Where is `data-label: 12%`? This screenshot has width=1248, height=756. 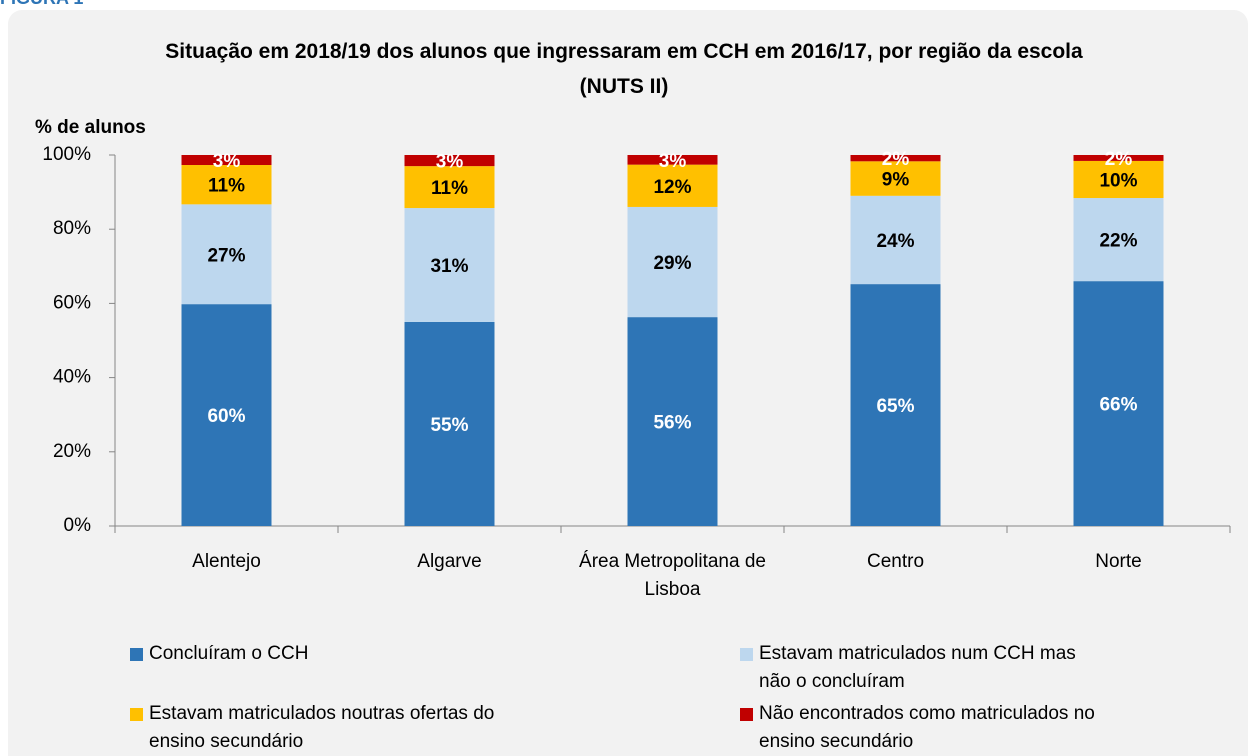
data-label: 12% is located at coordinates (672, 187).